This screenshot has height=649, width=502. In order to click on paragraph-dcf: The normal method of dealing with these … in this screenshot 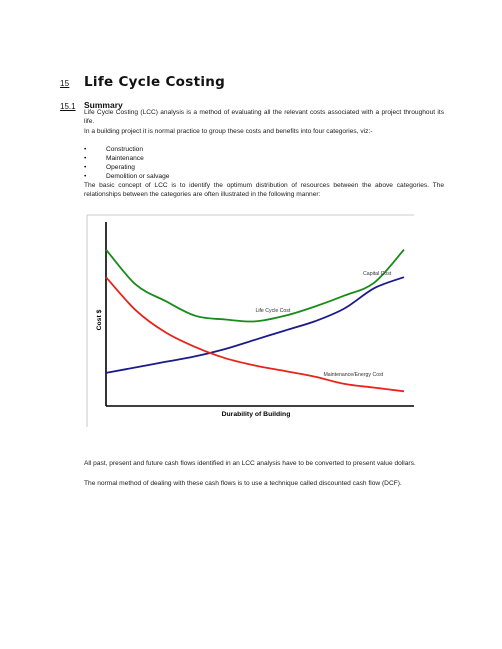, I will do `click(243, 483)`.